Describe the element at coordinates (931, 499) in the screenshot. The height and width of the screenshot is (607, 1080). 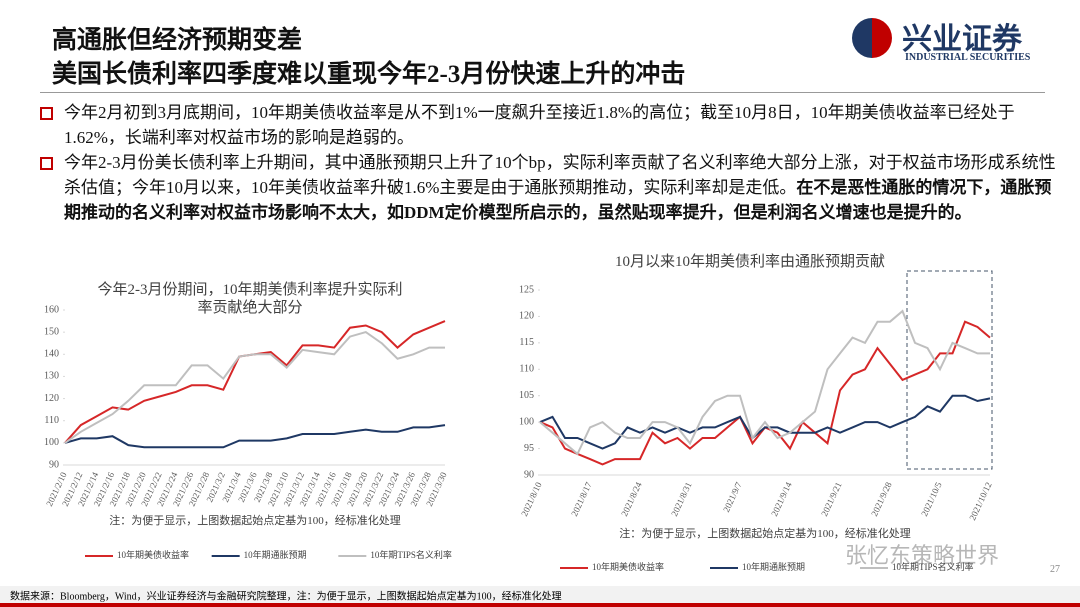
I see `x-tick-label: 2021/10/5` at that location.